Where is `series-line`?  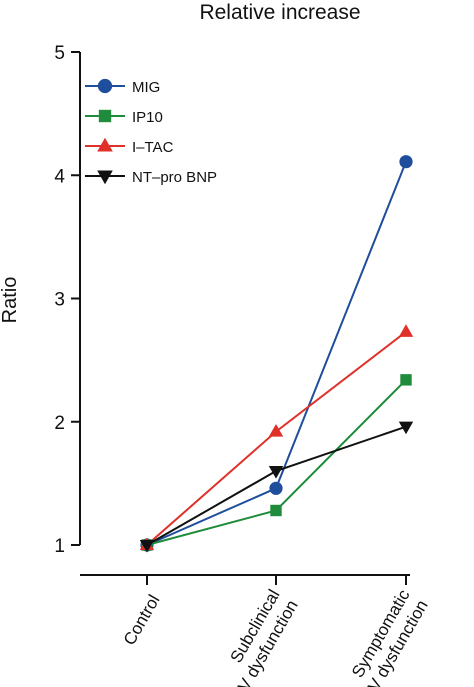
series-line is located at coordinates (276, 462).